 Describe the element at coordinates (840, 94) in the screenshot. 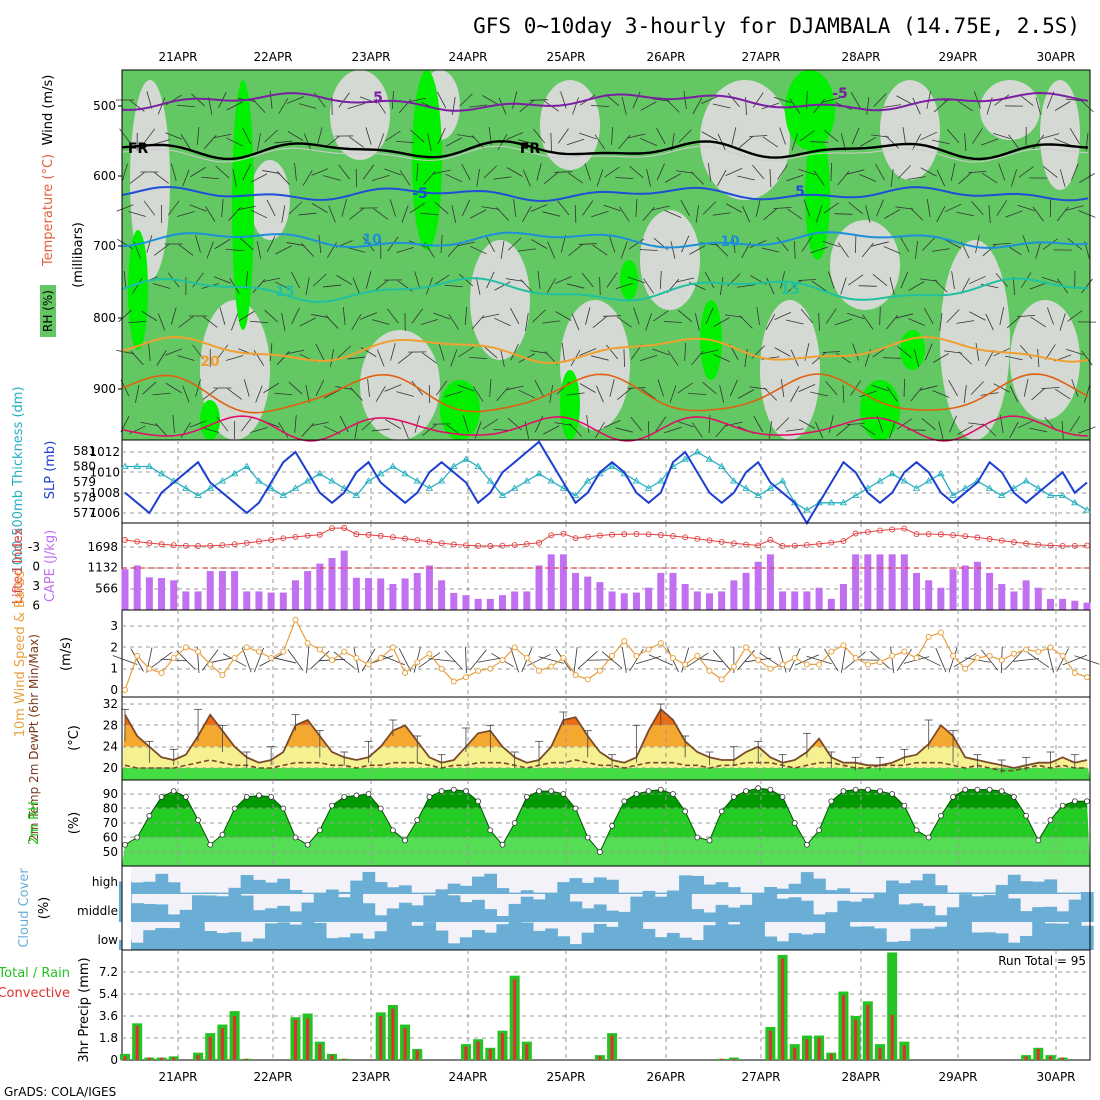

I see `contour-label: -5` at that location.